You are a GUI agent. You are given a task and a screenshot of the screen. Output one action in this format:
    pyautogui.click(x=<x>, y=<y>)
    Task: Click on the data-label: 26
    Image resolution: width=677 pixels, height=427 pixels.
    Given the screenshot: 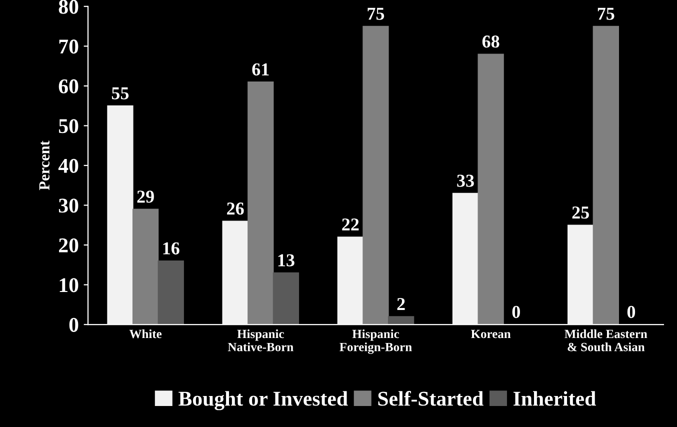 What is the action you would take?
    pyautogui.click(x=235, y=208)
    